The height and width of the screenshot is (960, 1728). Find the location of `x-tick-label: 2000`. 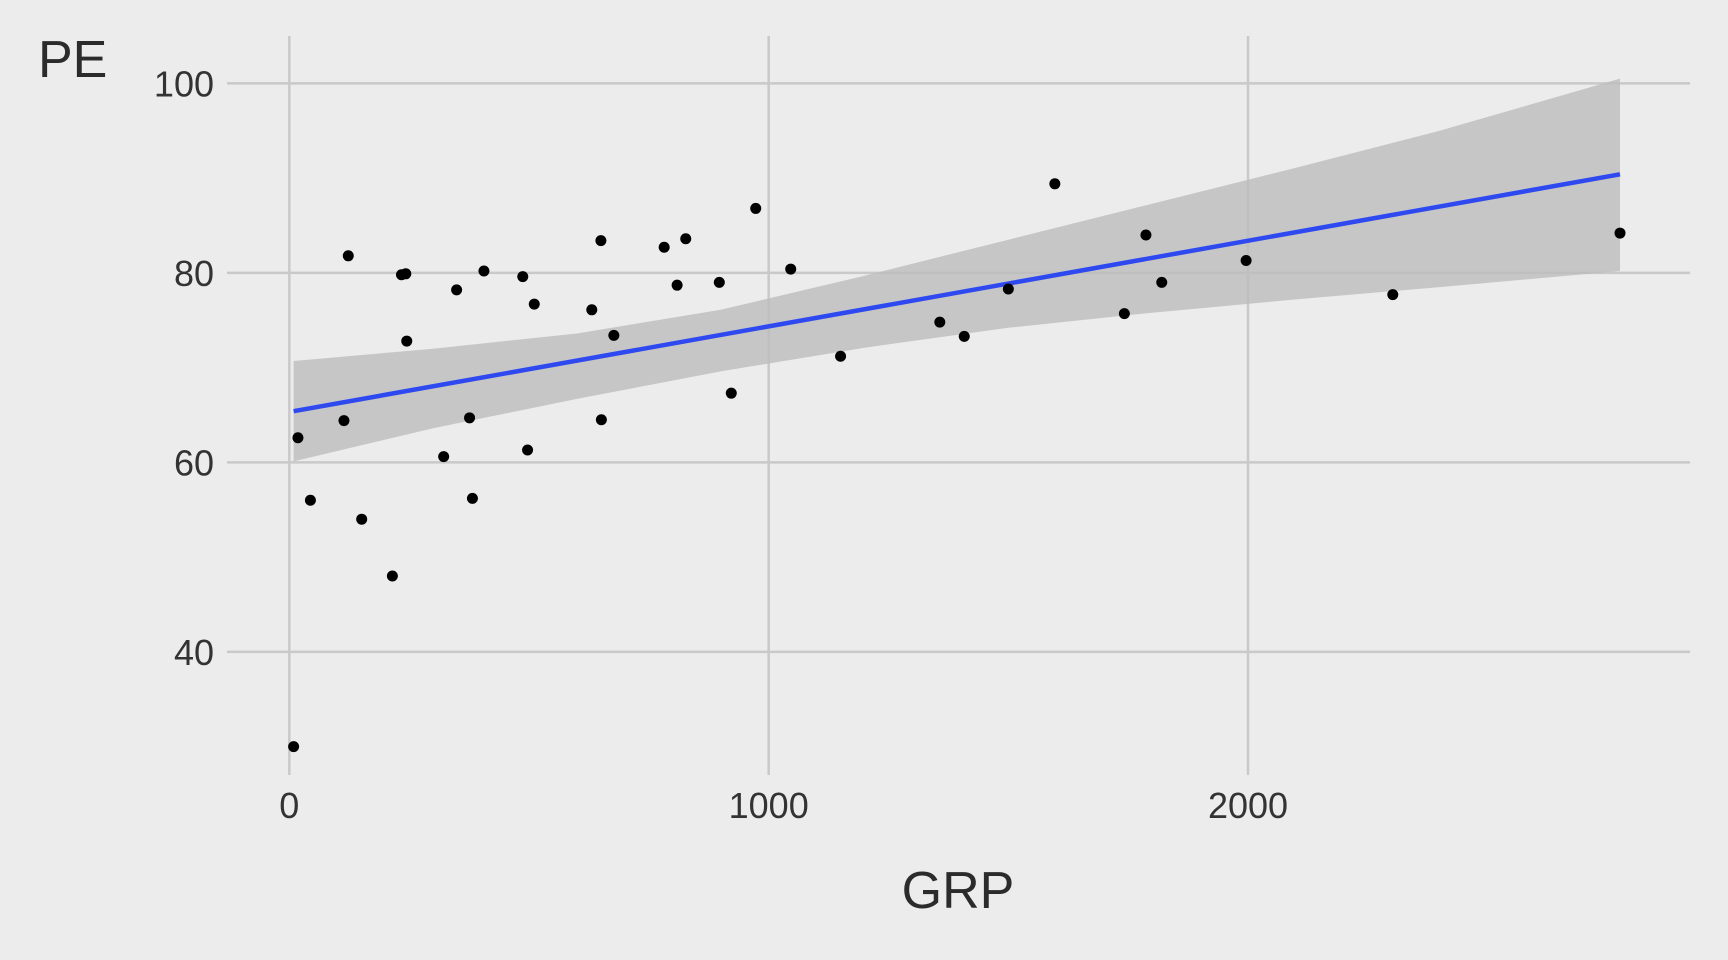

x-tick-label: 2000 is located at coordinates (1248, 805).